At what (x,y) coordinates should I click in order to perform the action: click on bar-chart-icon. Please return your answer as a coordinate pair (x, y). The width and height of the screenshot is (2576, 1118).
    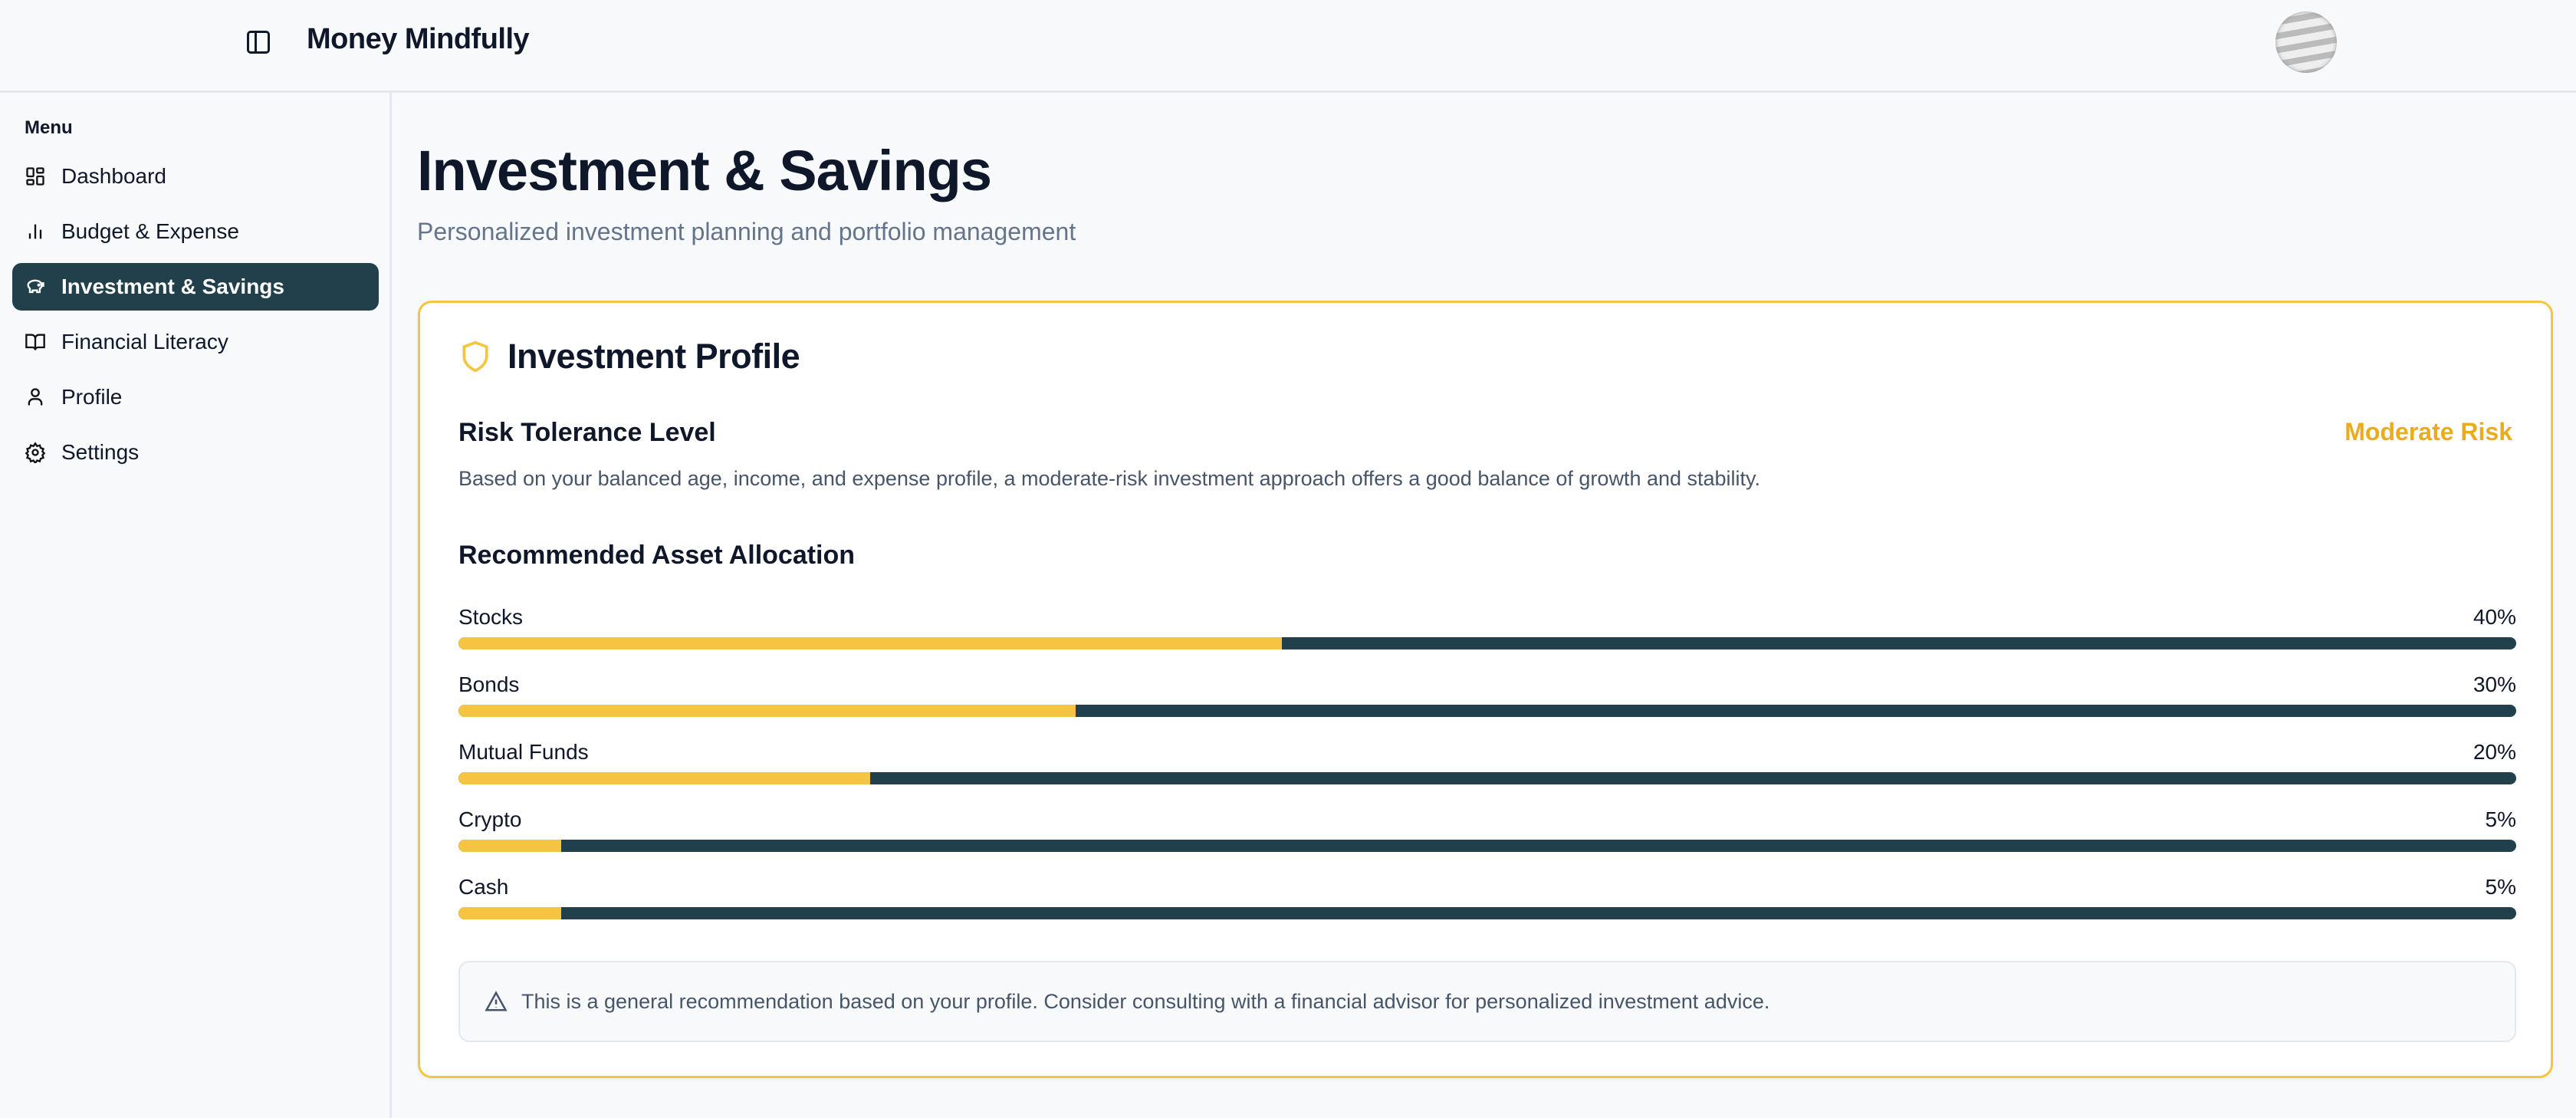
    Looking at the image, I should click on (36, 231).